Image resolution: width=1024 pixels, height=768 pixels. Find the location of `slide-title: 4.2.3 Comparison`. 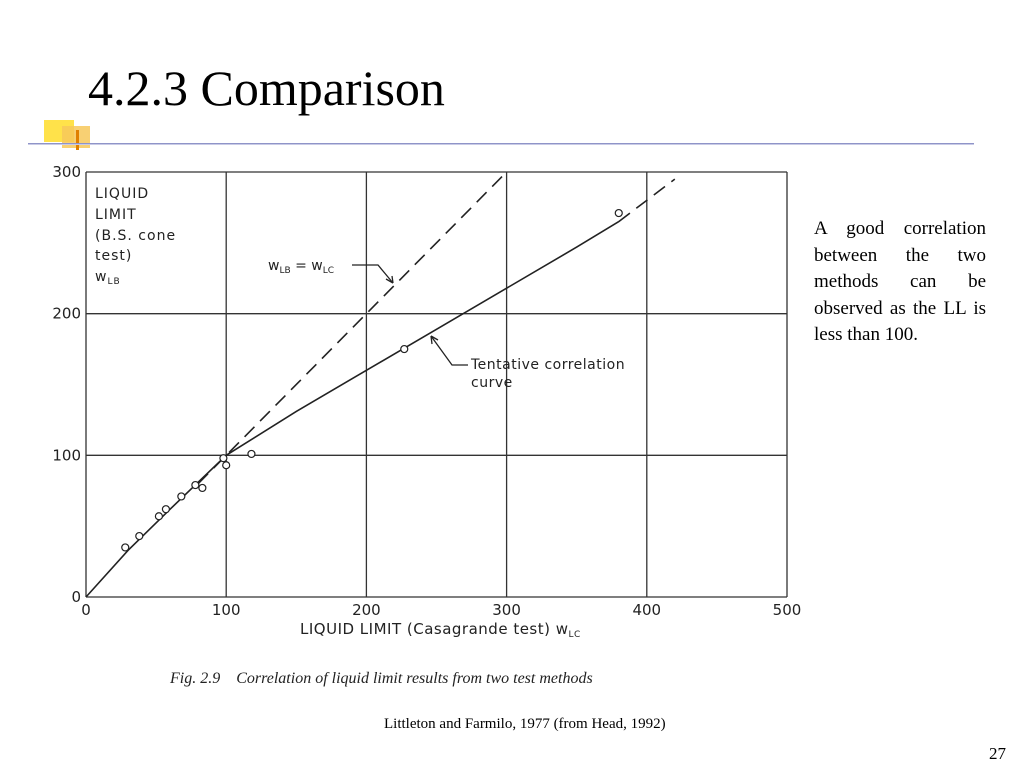

slide-title: 4.2.3 Comparison is located at coordinates (266, 88).